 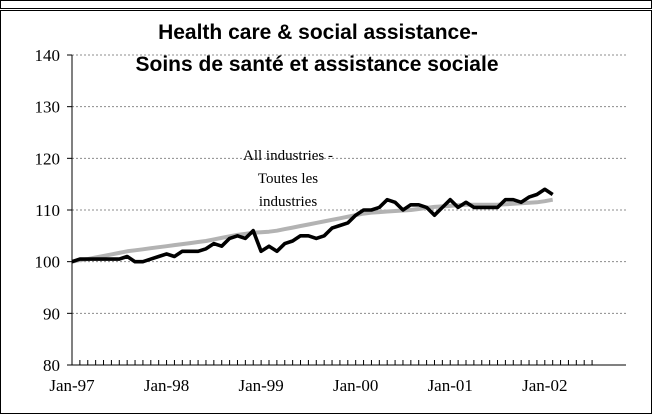 I want to click on annotation-line-2: Toutes les, so click(x=288, y=179).